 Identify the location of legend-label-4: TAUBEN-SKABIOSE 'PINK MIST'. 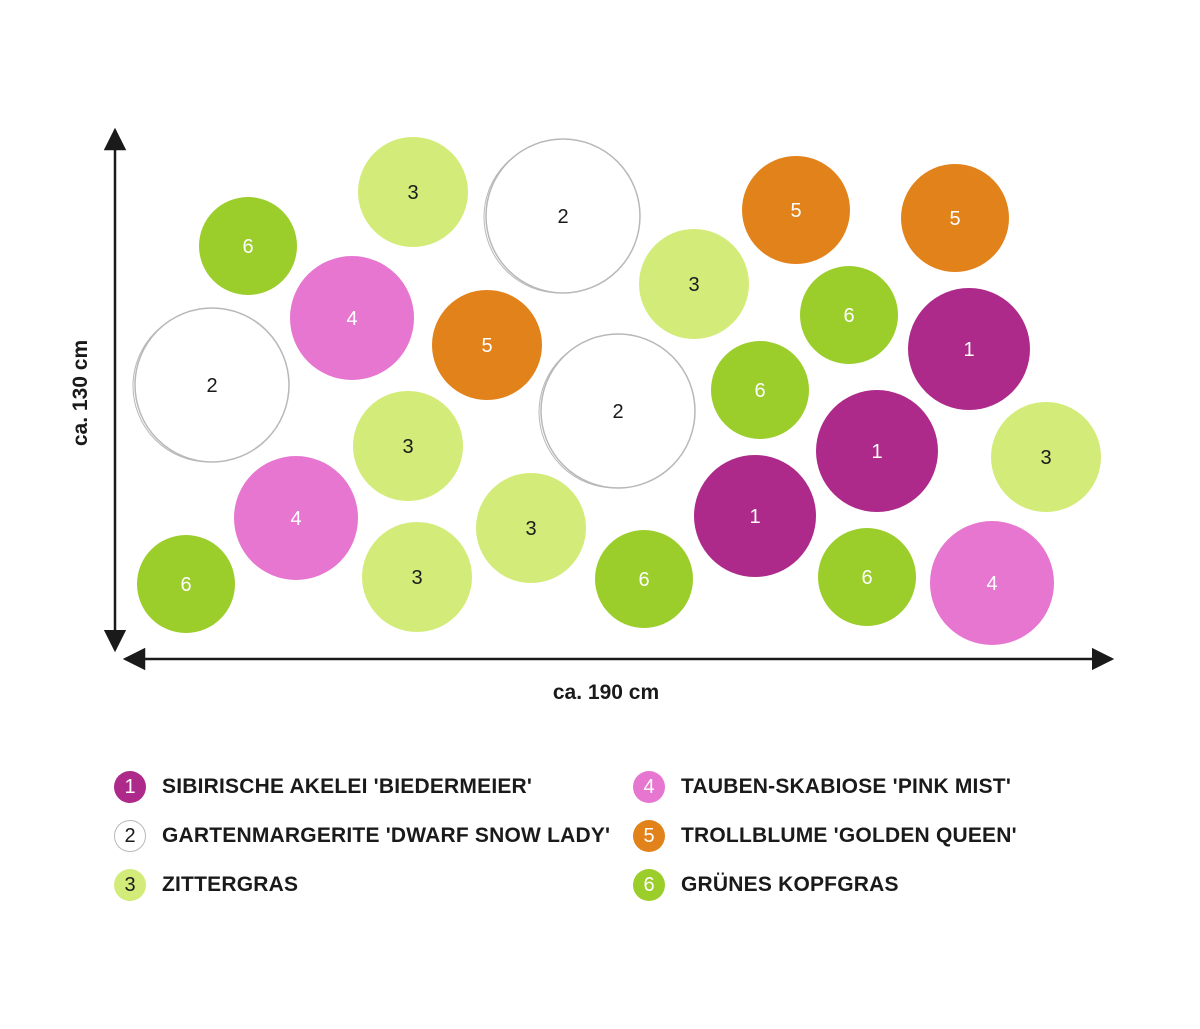
(846, 786).